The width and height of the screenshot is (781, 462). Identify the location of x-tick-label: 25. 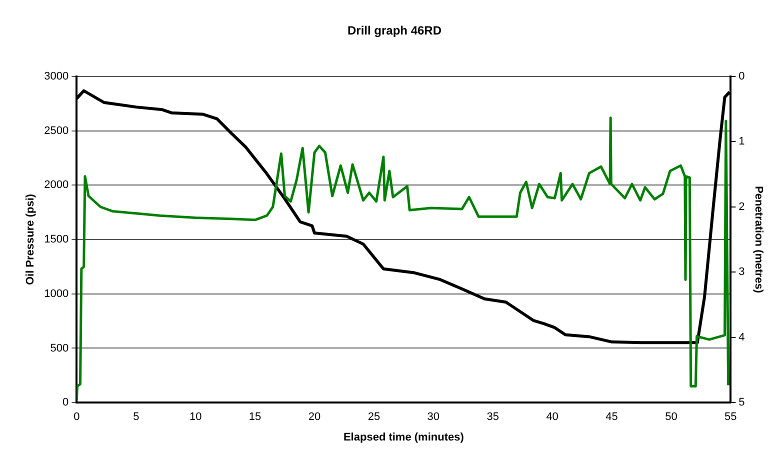
(374, 417).